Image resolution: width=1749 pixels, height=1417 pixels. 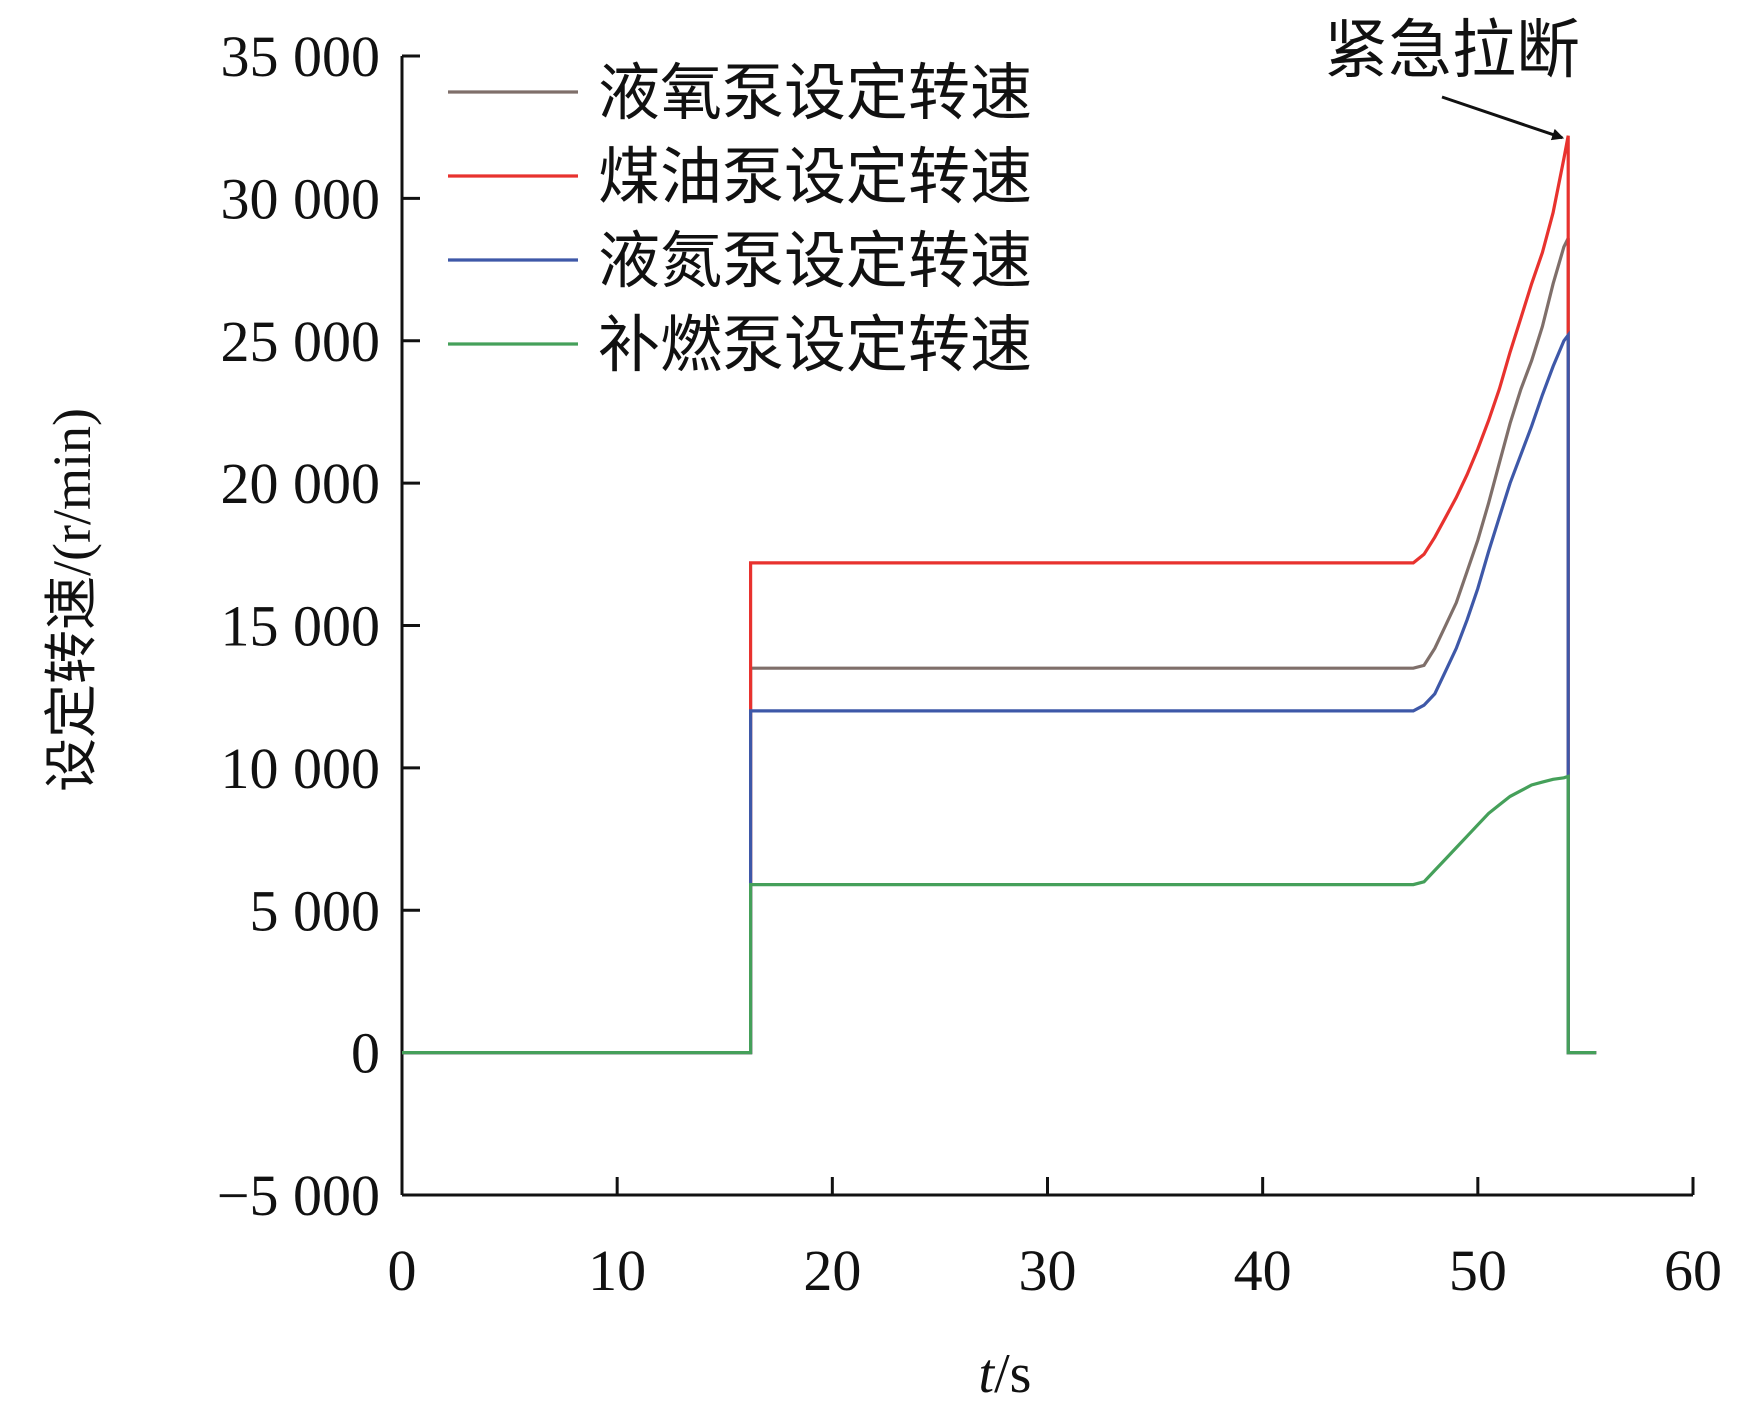 I want to click on x-axis: 0 10 20 30 40 50 60, so click(x=1055, y=1240).